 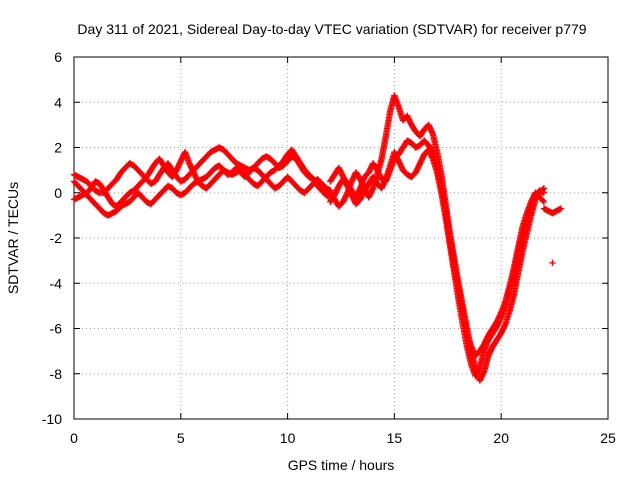 What do you see at coordinates (181, 438) in the screenshot?
I see `x-tick-label: 5` at bounding box center [181, 438].